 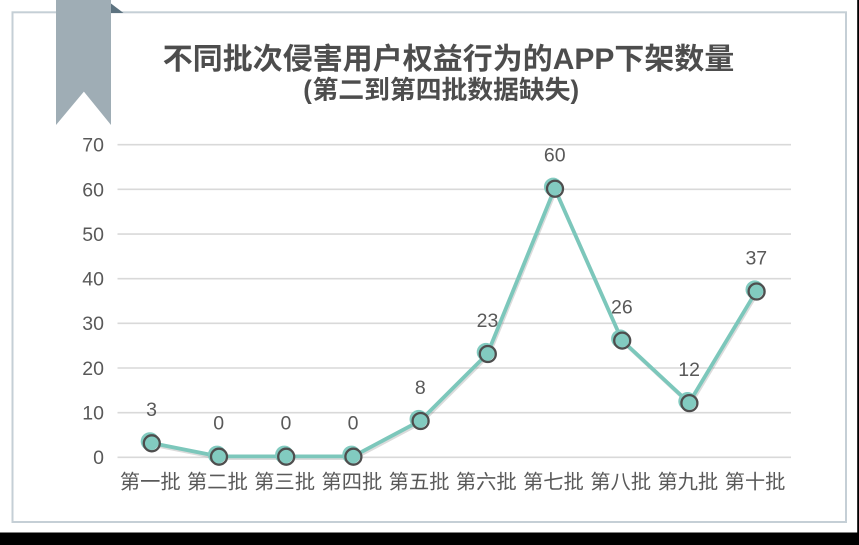 I want to click on svg-text: 23, so click(x=488, y=321).